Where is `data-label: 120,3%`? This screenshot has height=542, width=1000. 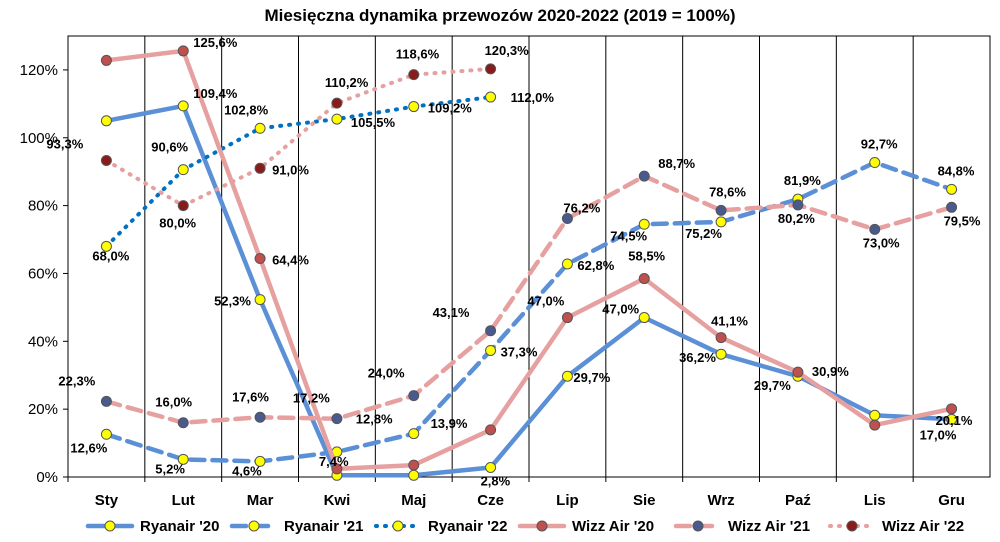 data-label: 120,3% is located at coordinates (507, 50).